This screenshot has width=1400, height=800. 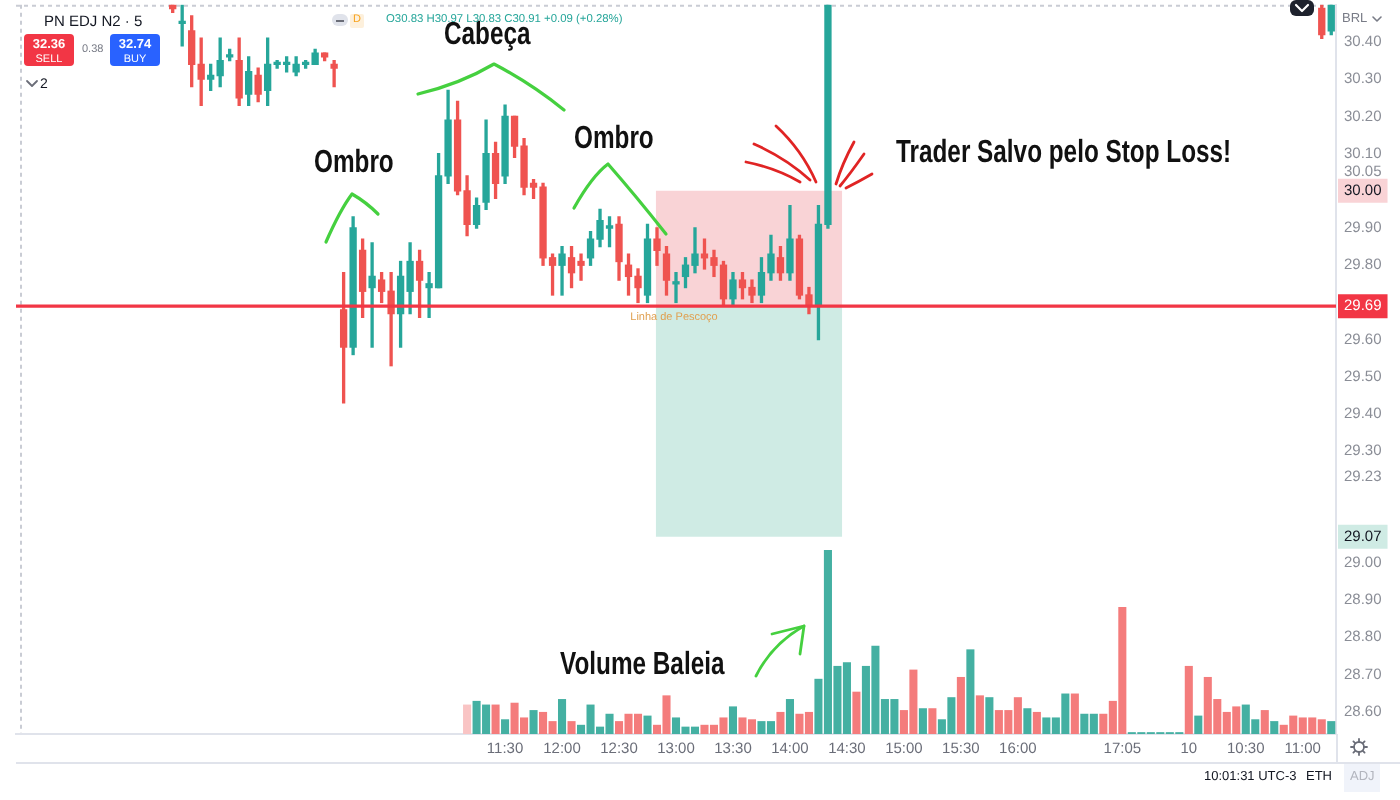 What do you see at coordinates (642, 665) in the screenshot?
I see `annotation: Volume Baleia` at bounding box center [642, 665].